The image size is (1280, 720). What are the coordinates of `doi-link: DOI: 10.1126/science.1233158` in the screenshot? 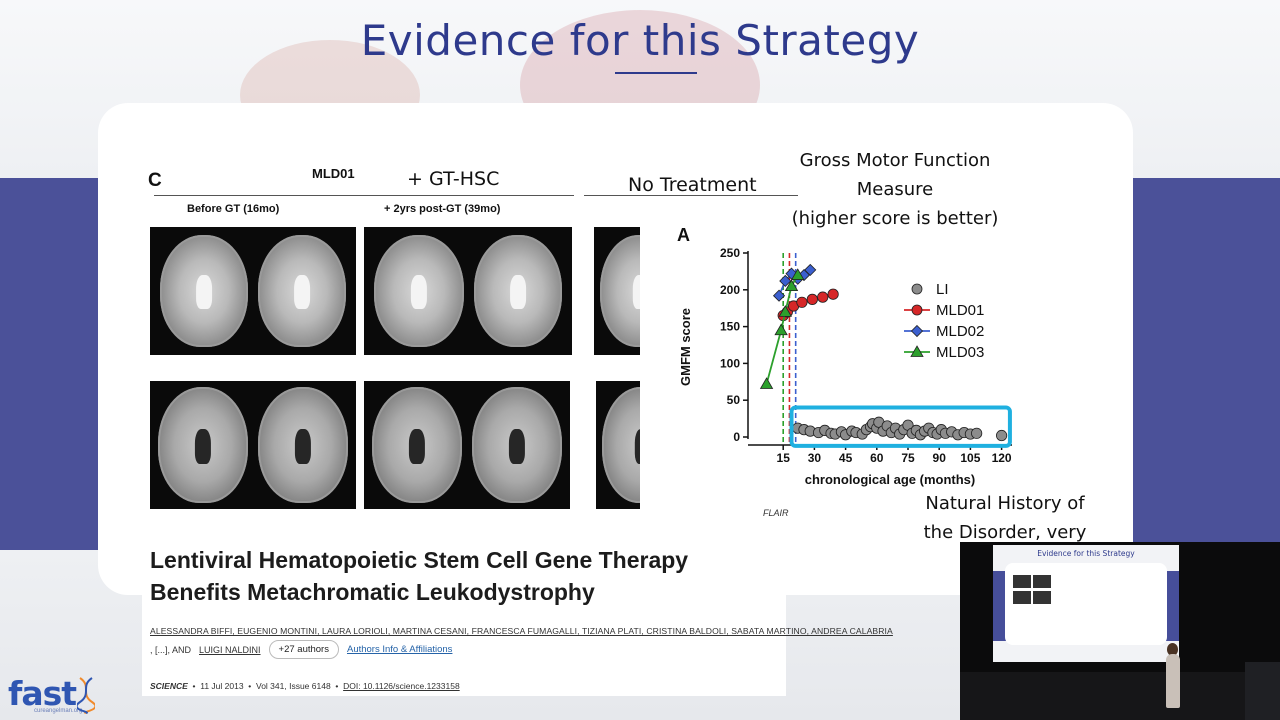 It's located at (401, 686).